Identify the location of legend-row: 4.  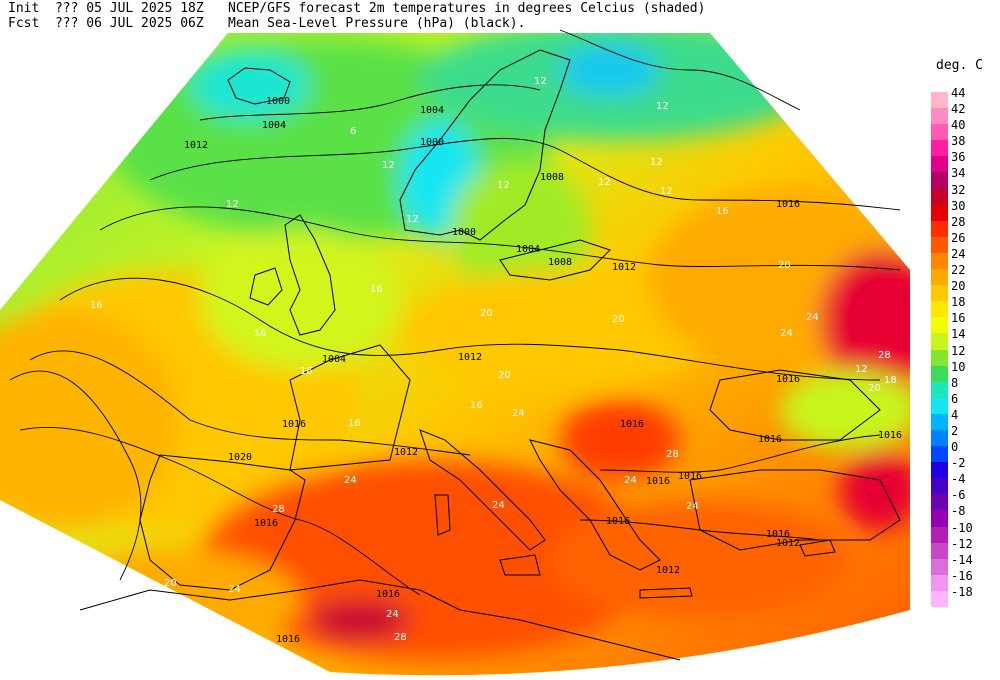
(964, 419).